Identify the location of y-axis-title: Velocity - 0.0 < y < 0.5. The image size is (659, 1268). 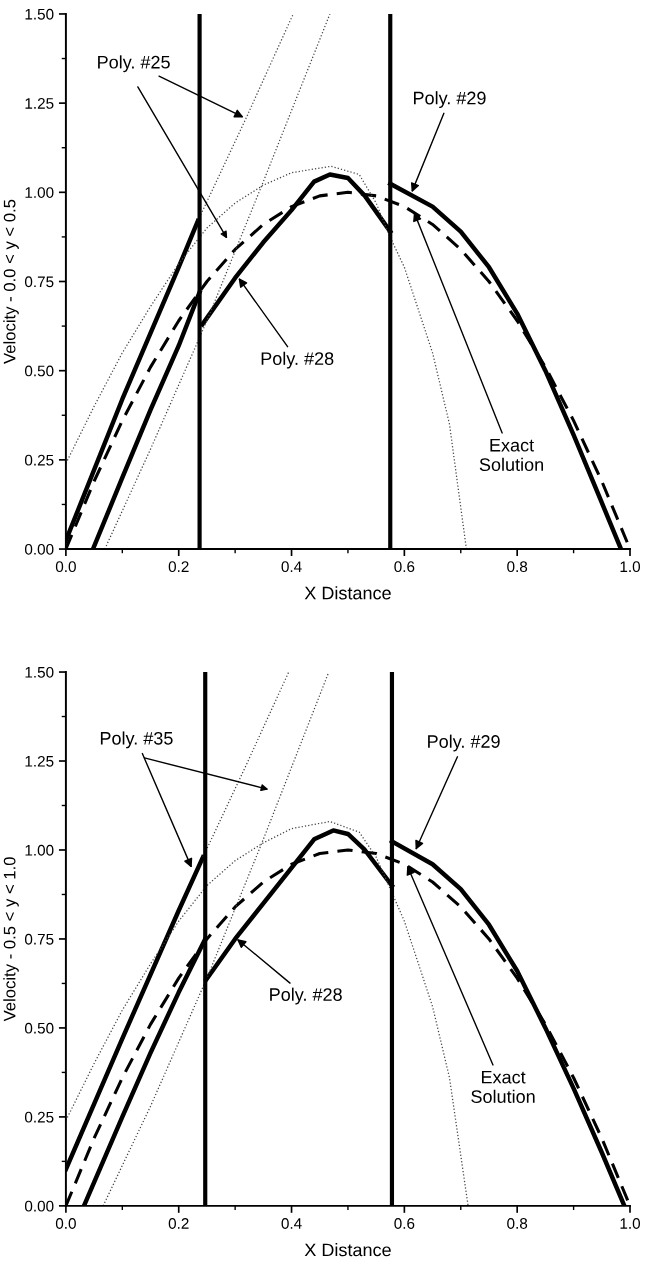
(11, 281).